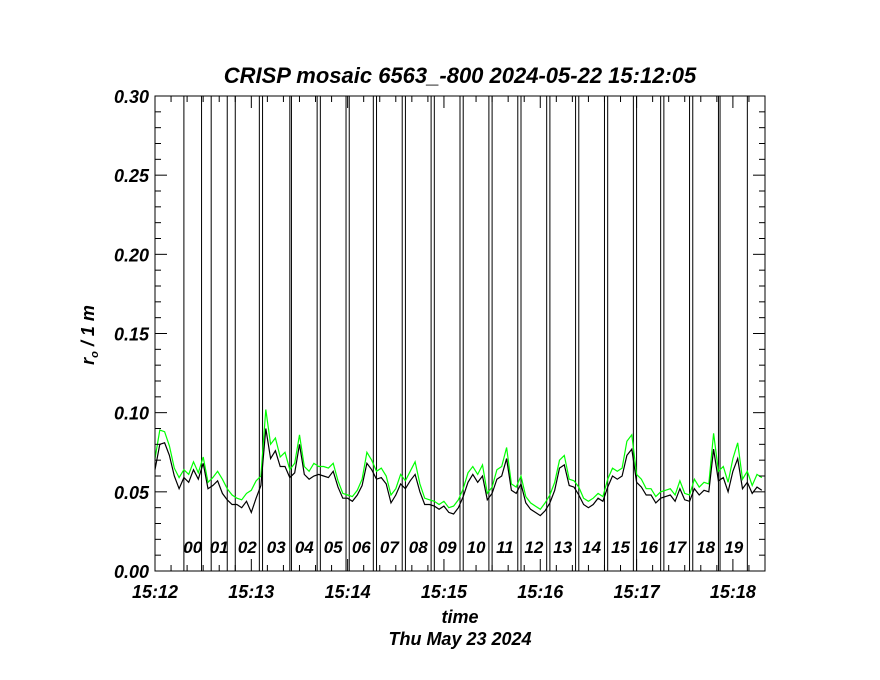  I want to click on scan-label-9: 09, so click(447, 547).